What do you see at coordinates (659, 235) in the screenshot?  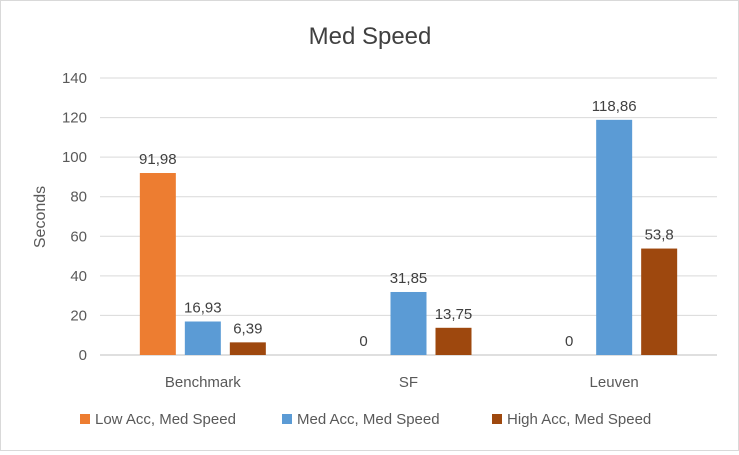 I see `data-label: 53,8` at bounding box center [659, 235].